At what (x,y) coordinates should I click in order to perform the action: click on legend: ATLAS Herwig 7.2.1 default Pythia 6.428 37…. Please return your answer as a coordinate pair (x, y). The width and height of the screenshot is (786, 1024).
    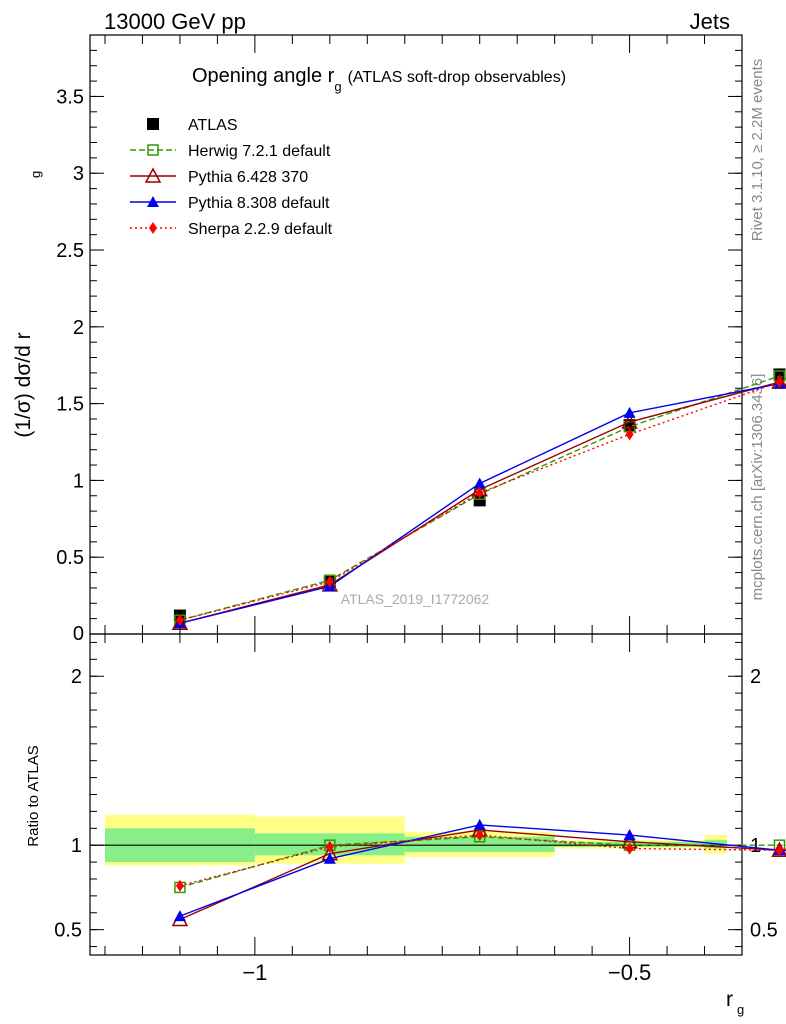
    Looking at the image, I should click on (231, 177).